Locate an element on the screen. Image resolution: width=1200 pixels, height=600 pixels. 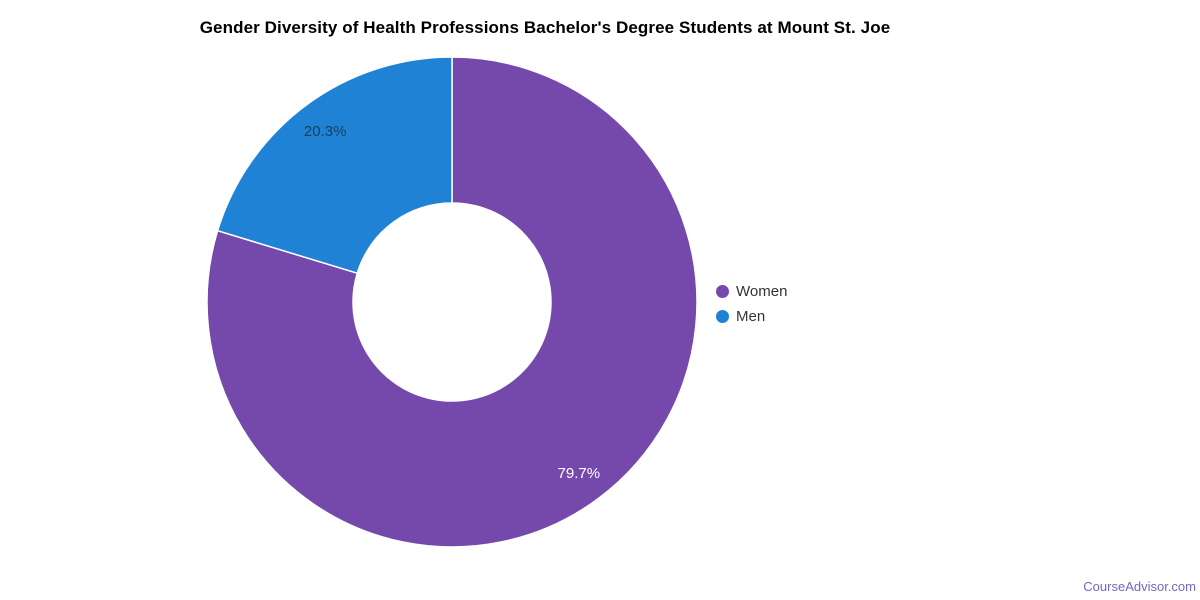
watermark-link: CourseAdvisor.com is located at coordinates (1139, 586).